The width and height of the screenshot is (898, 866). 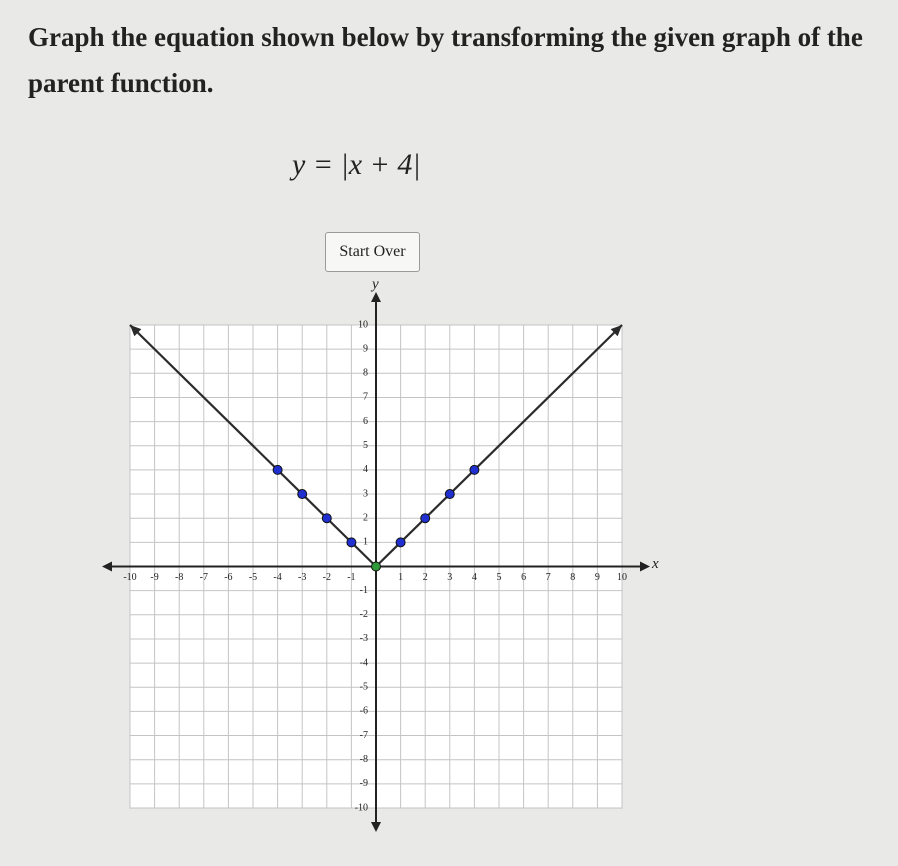 What do you see at coordinates (365, 373) in the screenshot?
I see `y-tick-label: 8` at bounding box center [365, 373].